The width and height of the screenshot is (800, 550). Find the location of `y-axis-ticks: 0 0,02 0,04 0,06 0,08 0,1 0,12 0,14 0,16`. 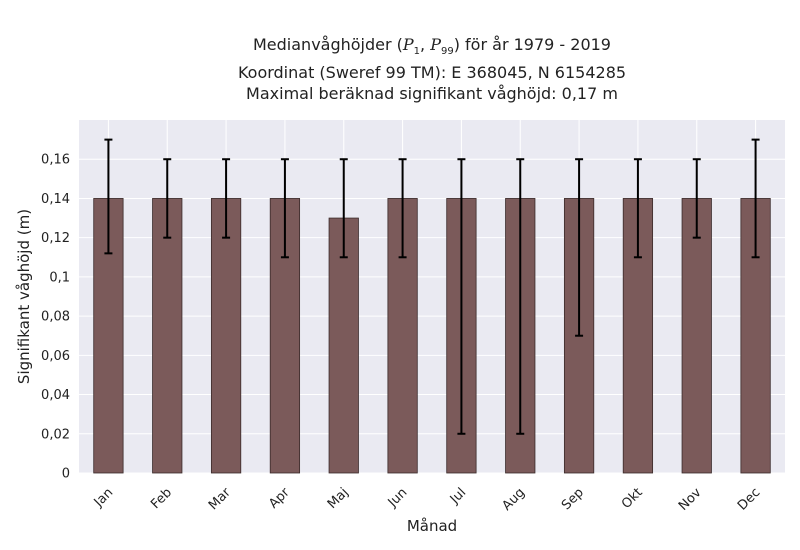

y-axis-ticks: 0 0,02 0,04 0,06 0,08 0,1 0,12 0,14 0,16 is located at coordinates (55, 317).